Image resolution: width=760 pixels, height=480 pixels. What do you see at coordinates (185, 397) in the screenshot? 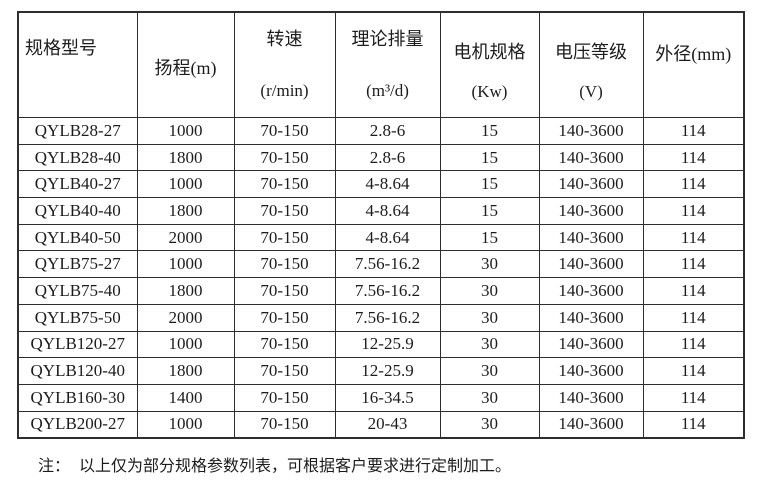
I see `table-cell: 1400` at bounding box center [185, 397].